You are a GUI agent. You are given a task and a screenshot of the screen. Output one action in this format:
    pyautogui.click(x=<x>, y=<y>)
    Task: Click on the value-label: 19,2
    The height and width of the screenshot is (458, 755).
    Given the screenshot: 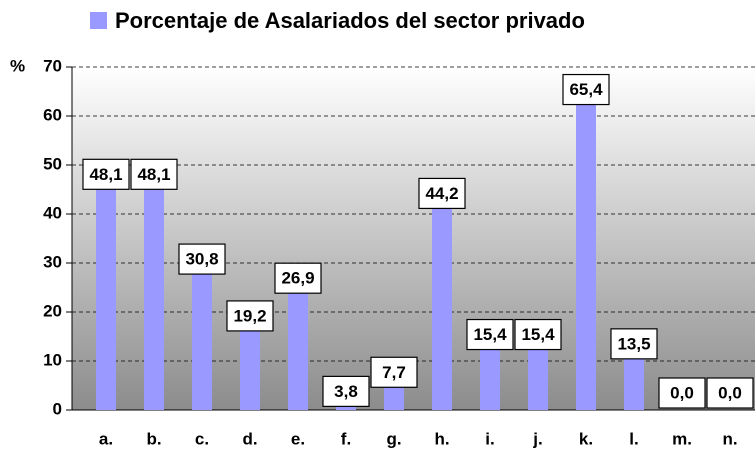 What is the action you would take?
    pyautogui.click(x=249, y=315)
    